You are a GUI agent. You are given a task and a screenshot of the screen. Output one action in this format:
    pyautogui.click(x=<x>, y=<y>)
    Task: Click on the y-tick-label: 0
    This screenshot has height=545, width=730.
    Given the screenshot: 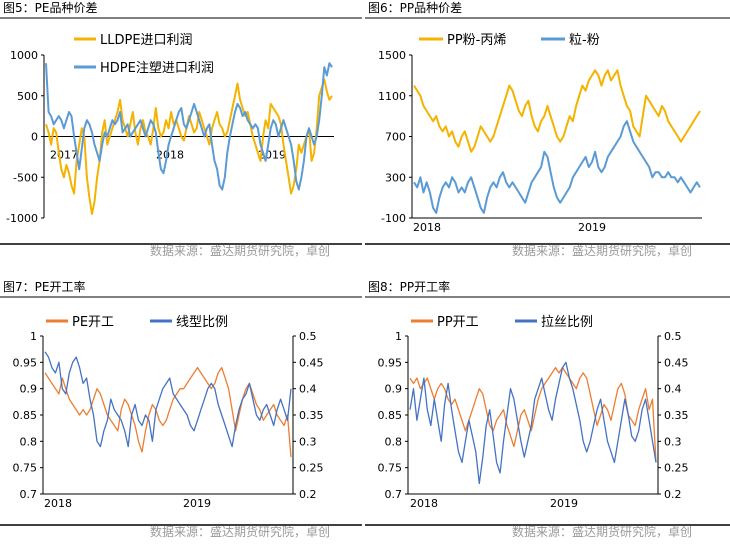 What is the action you would take?
    pyautogui.click(x=34, y=137)
    